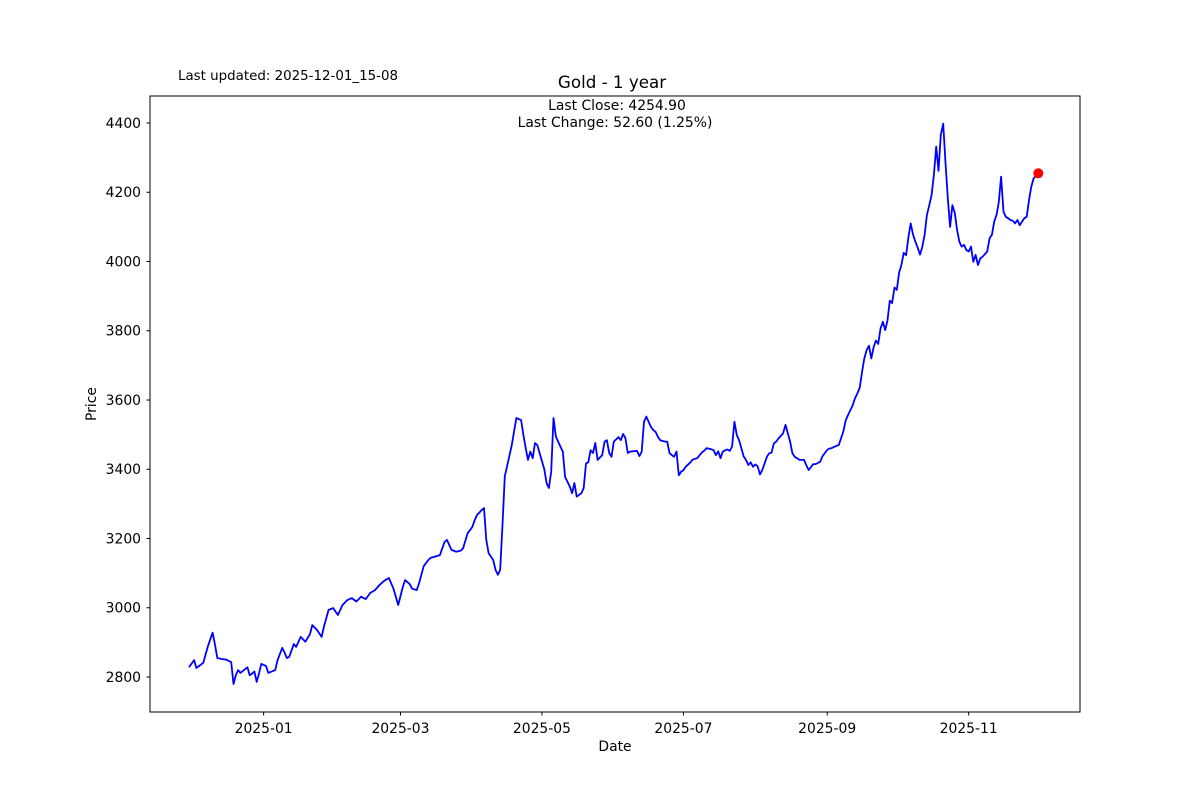  What do you see at coordinates (683, 729) in the screenshot?
I see `x-tick-label: 2025-07` at bounding box center [683, 729].